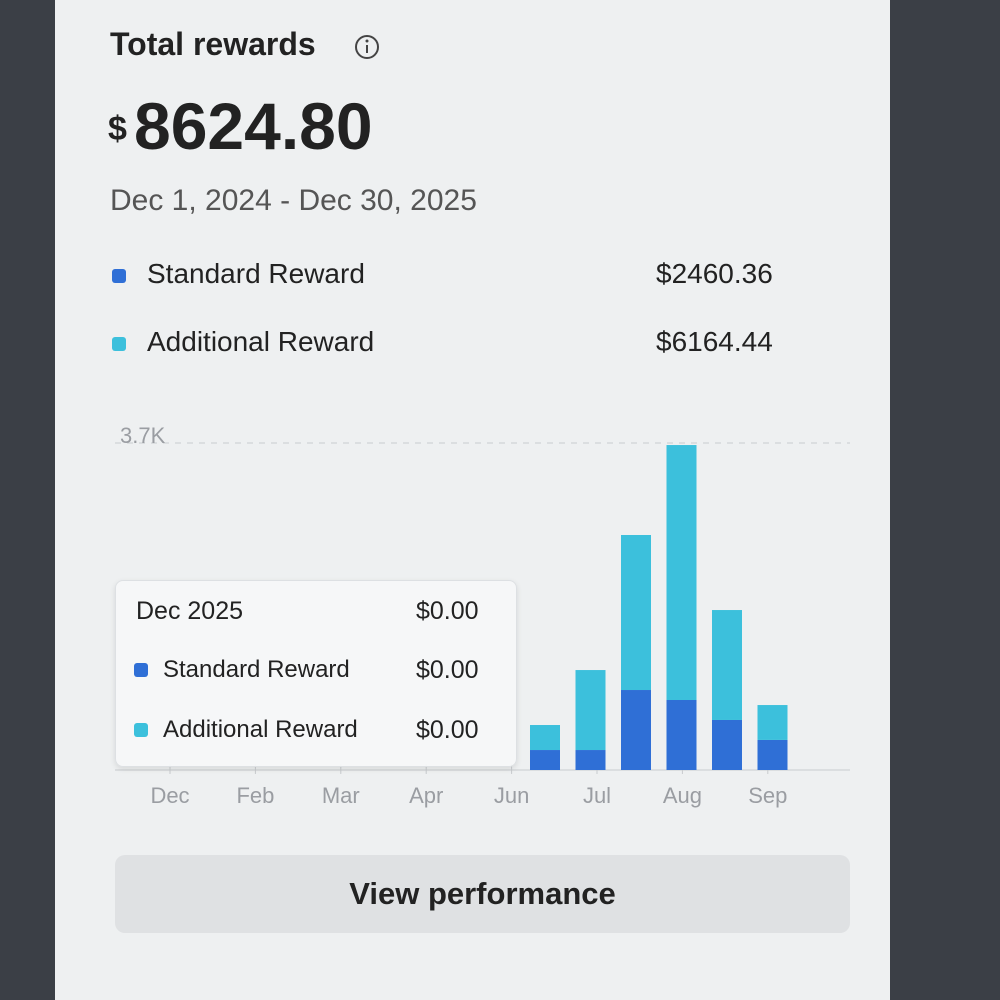 The width and height of the screenshot is (1000, 1000). I want to click on legend-total: $2460.36, so click(714, 273).